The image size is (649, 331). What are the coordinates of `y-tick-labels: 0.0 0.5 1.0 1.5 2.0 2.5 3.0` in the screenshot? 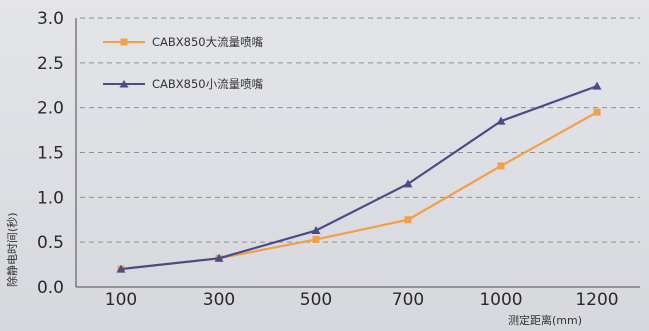 It's located at (50, 153).